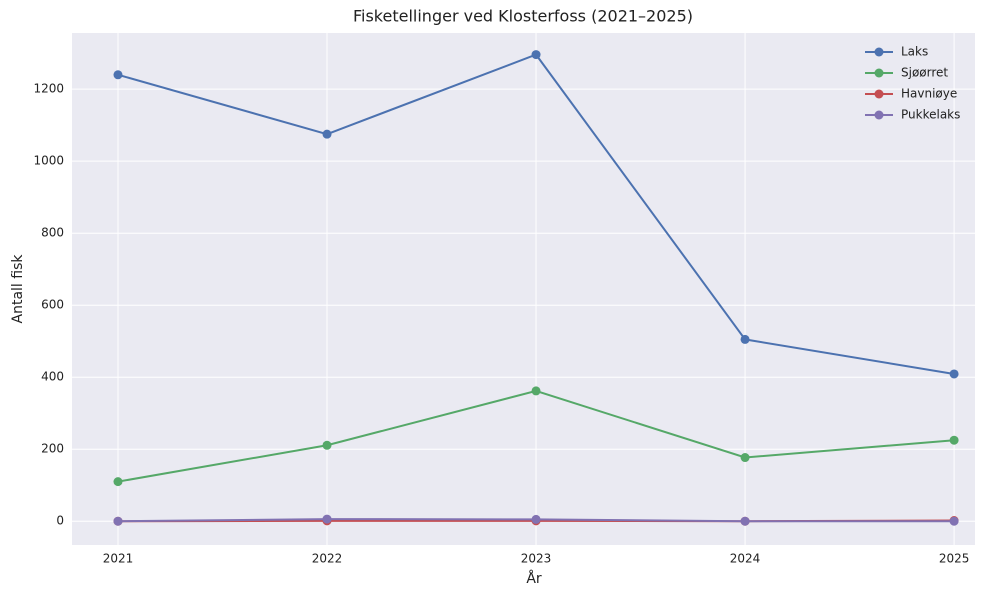 Image resolution: width=990 pixels, height=592 pixels. Describe the element at coordinates (48, 89) in the screenshot. I see `y-tick-label: 1200` at that location.